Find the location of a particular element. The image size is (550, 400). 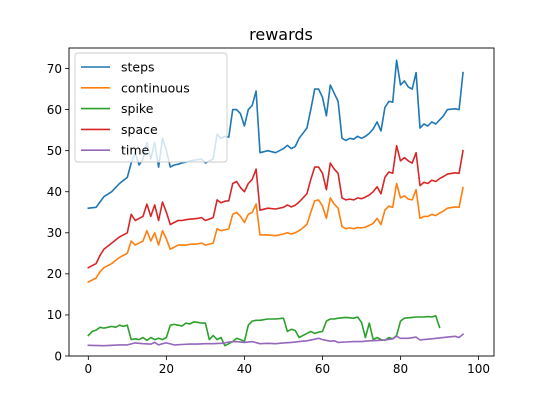

x-tick-label: 0 is located at coordinates (88, 369).